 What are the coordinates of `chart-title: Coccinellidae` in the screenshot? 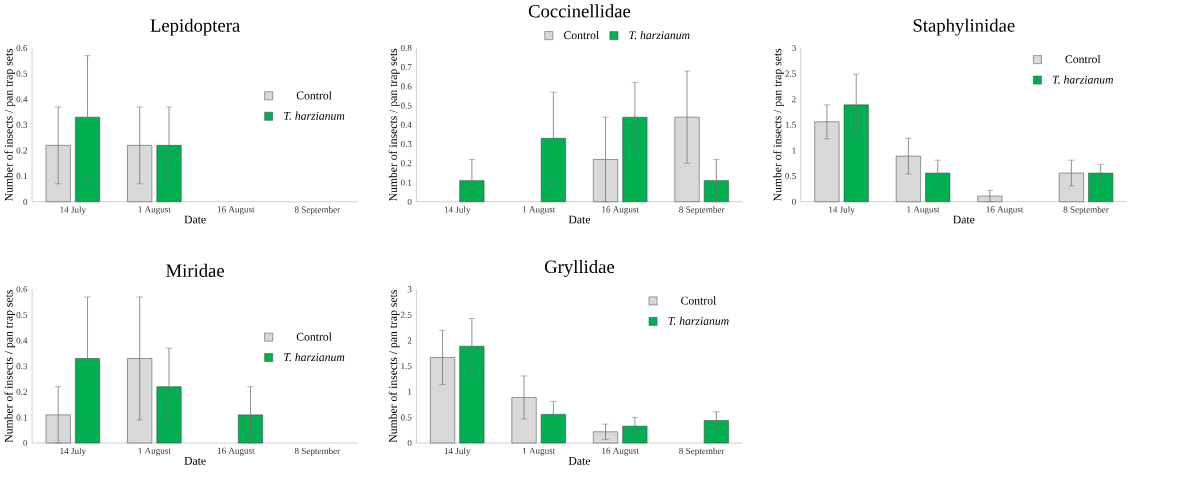 It's located at (579, 11).